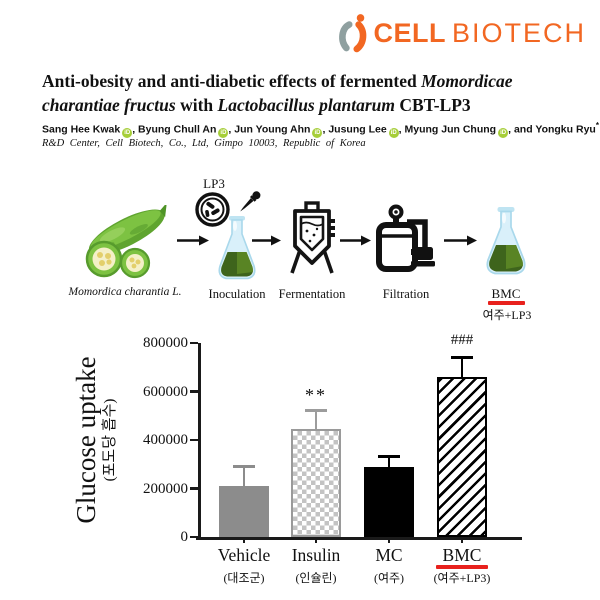 This screenshot has width=600, height=600. What do you see at coordinates (244, 555) in the screenshot?
I see `x-category-label: Vehicle` at bounding box center [244, 555].